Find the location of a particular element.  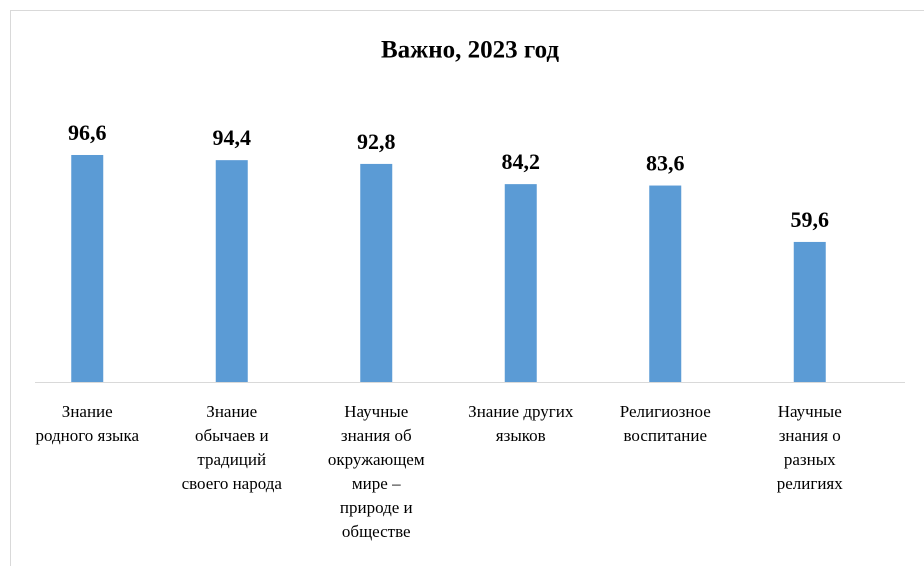

data-label: 59,6 is located at coordinates (810, 219).